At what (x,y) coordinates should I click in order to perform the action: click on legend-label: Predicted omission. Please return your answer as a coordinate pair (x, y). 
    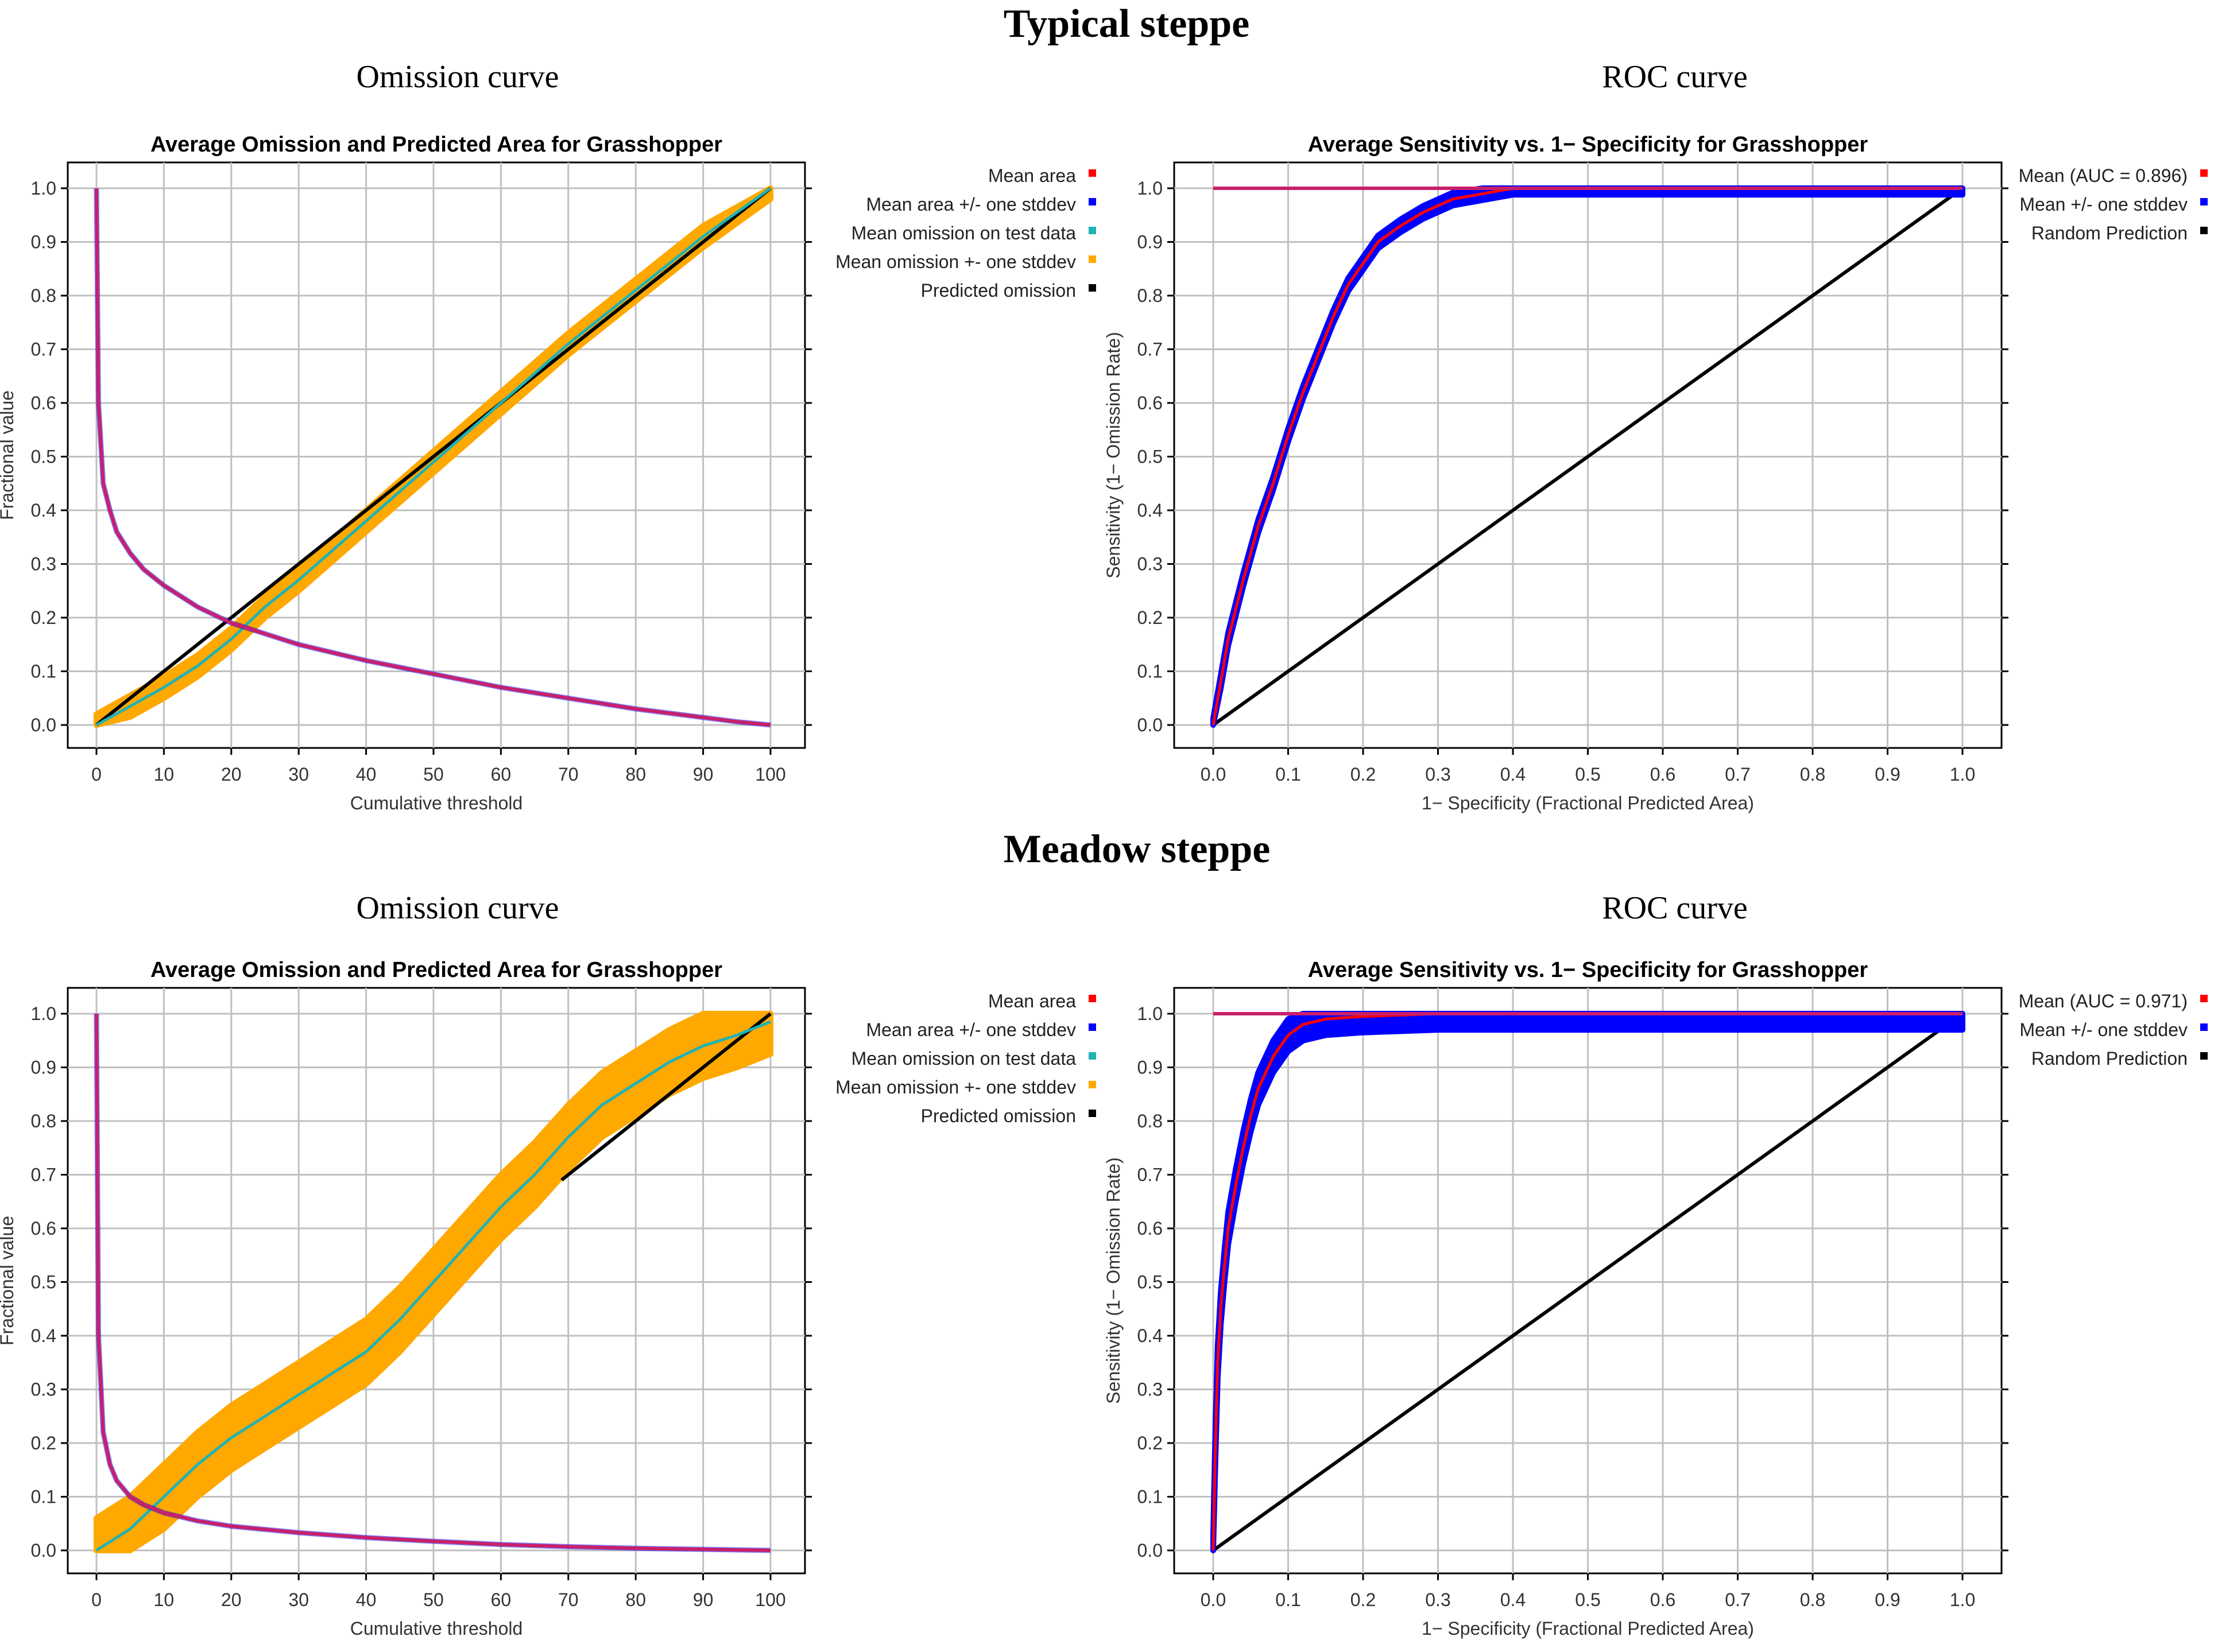
    Looking at the image, I should click on (998, 290).